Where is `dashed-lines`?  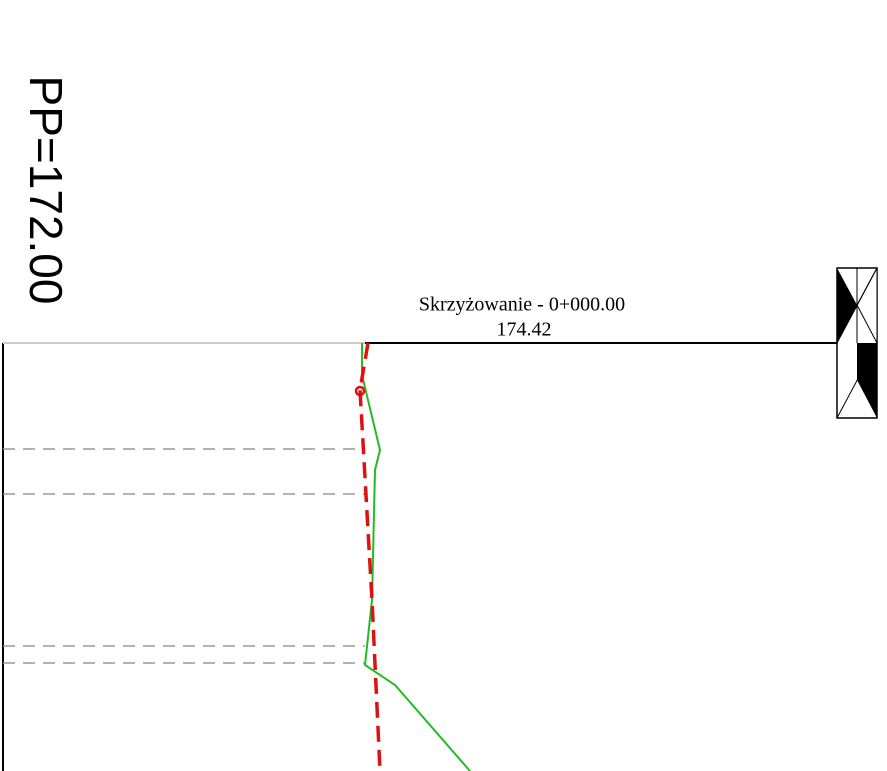
dashed-lines is located at coordinates (184, 556).